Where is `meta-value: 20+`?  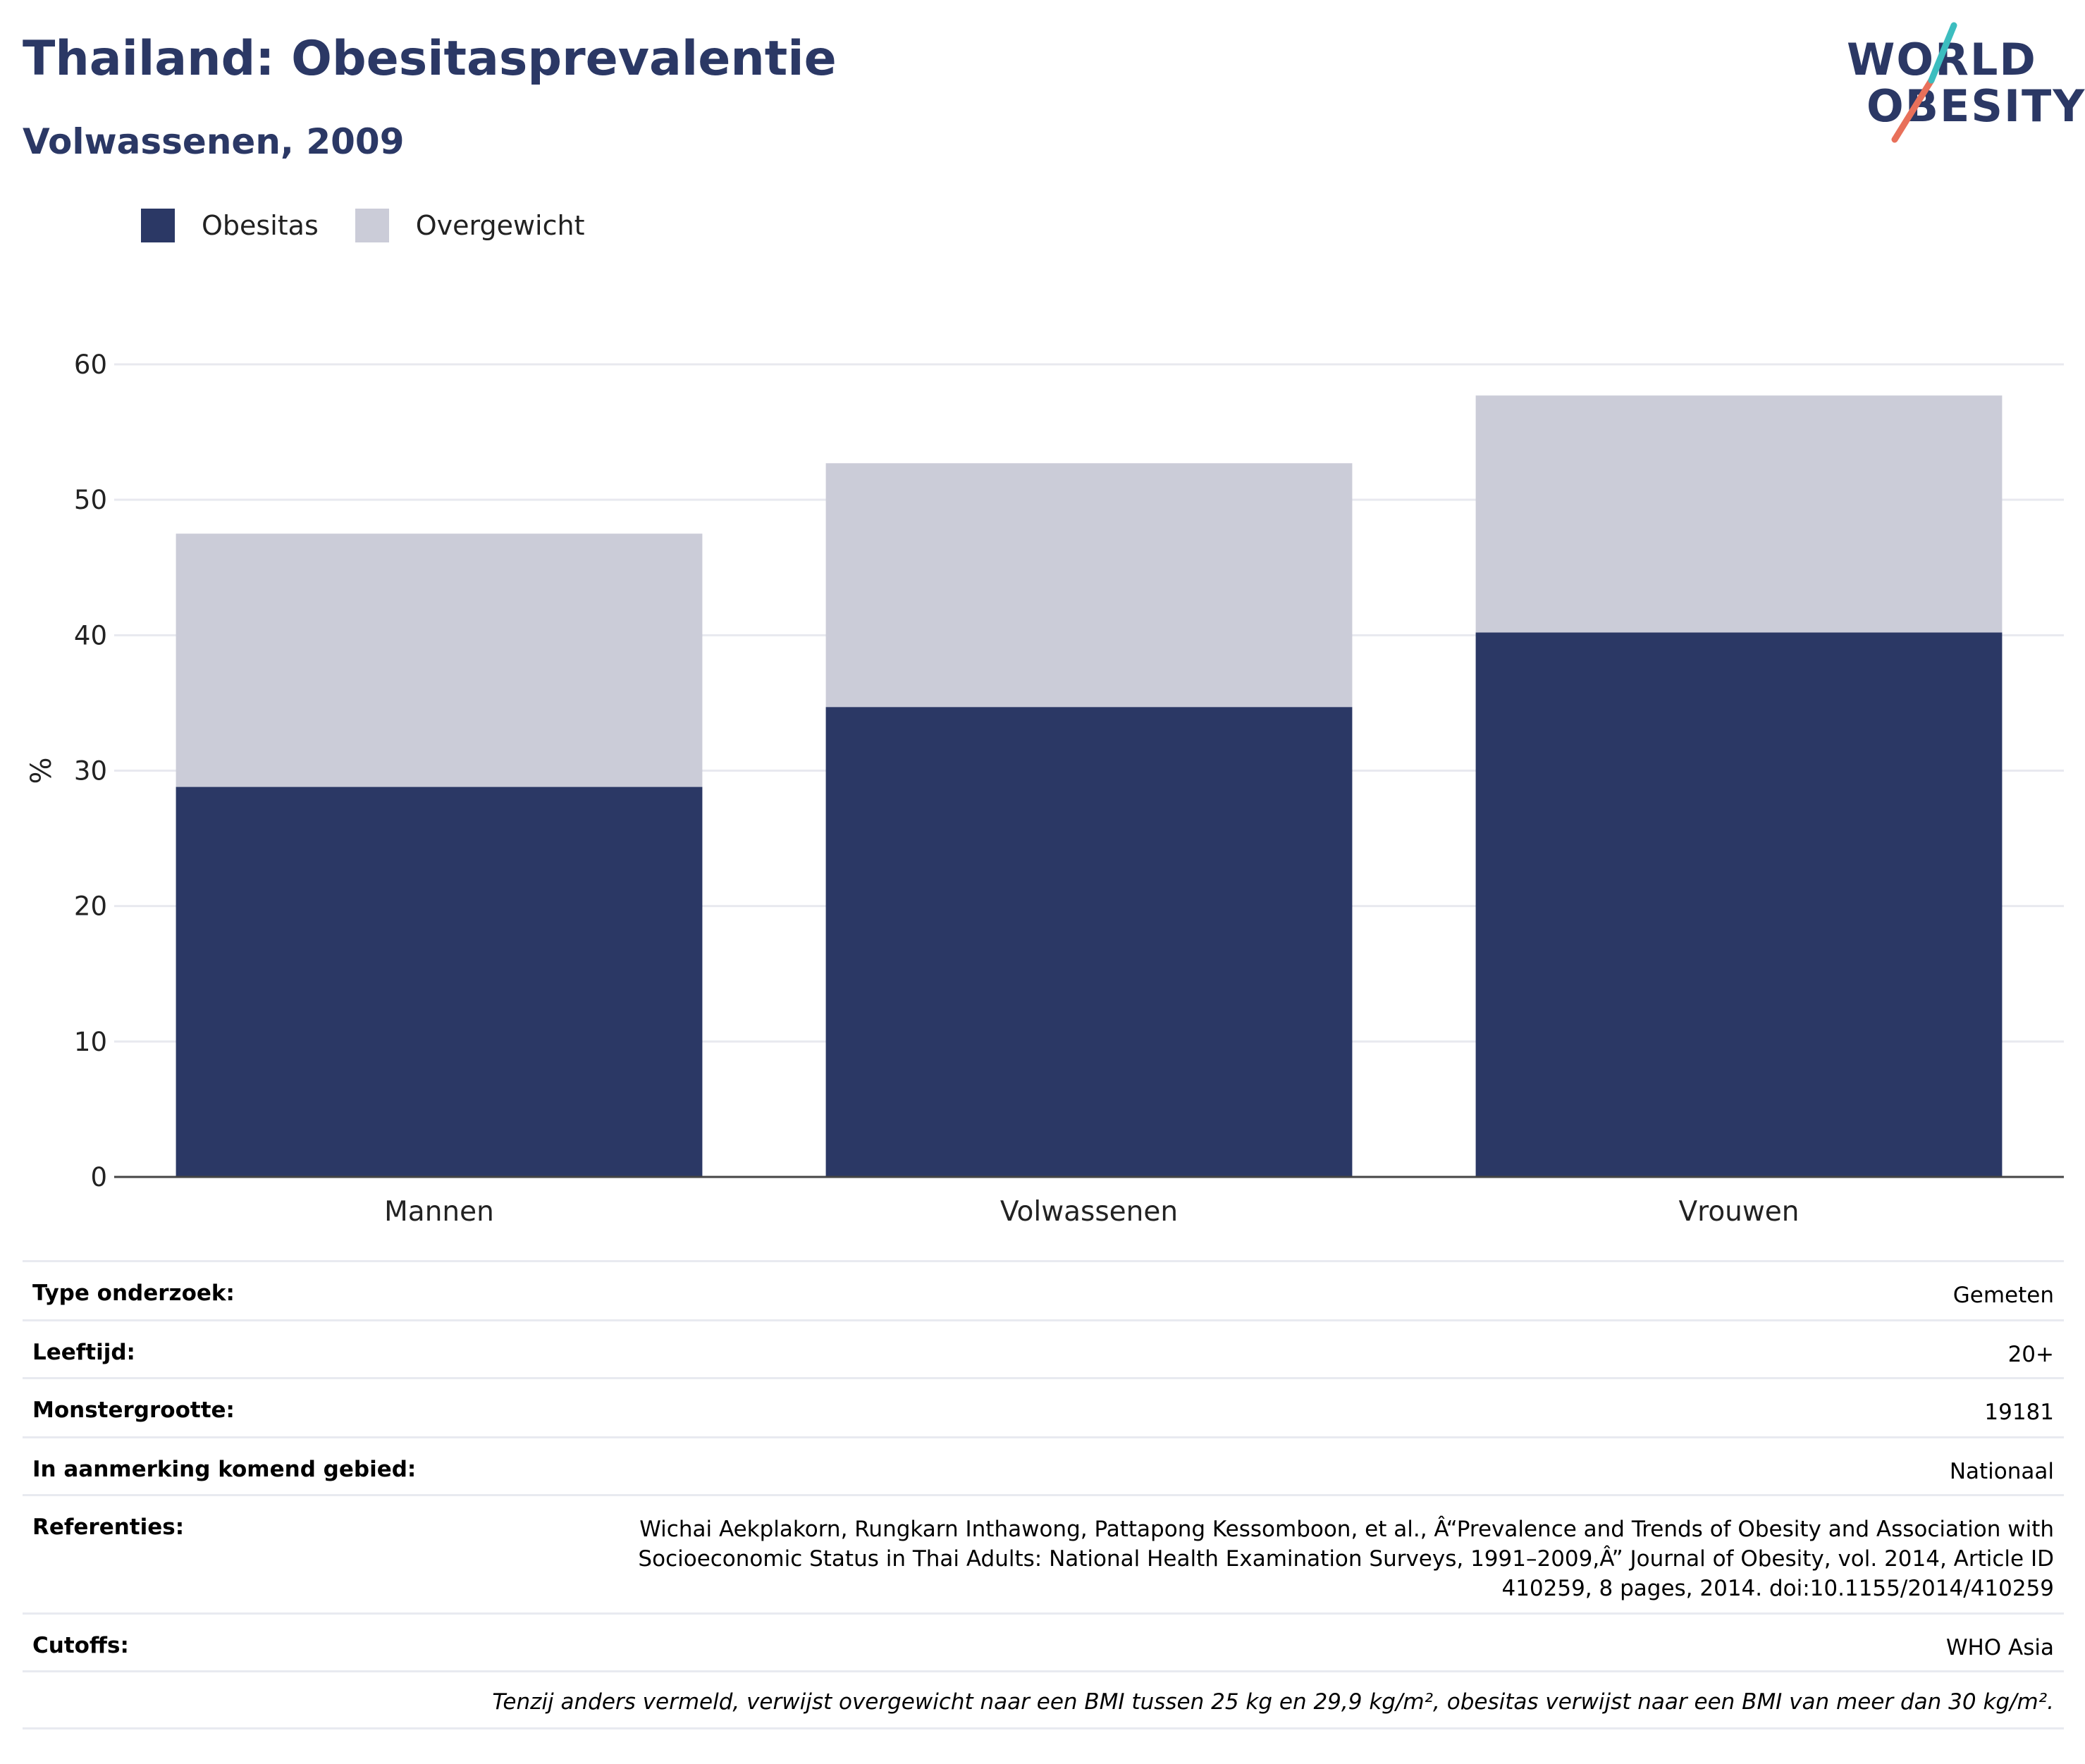
meta-value: 20+ is located at coordinates (2031, 1354).